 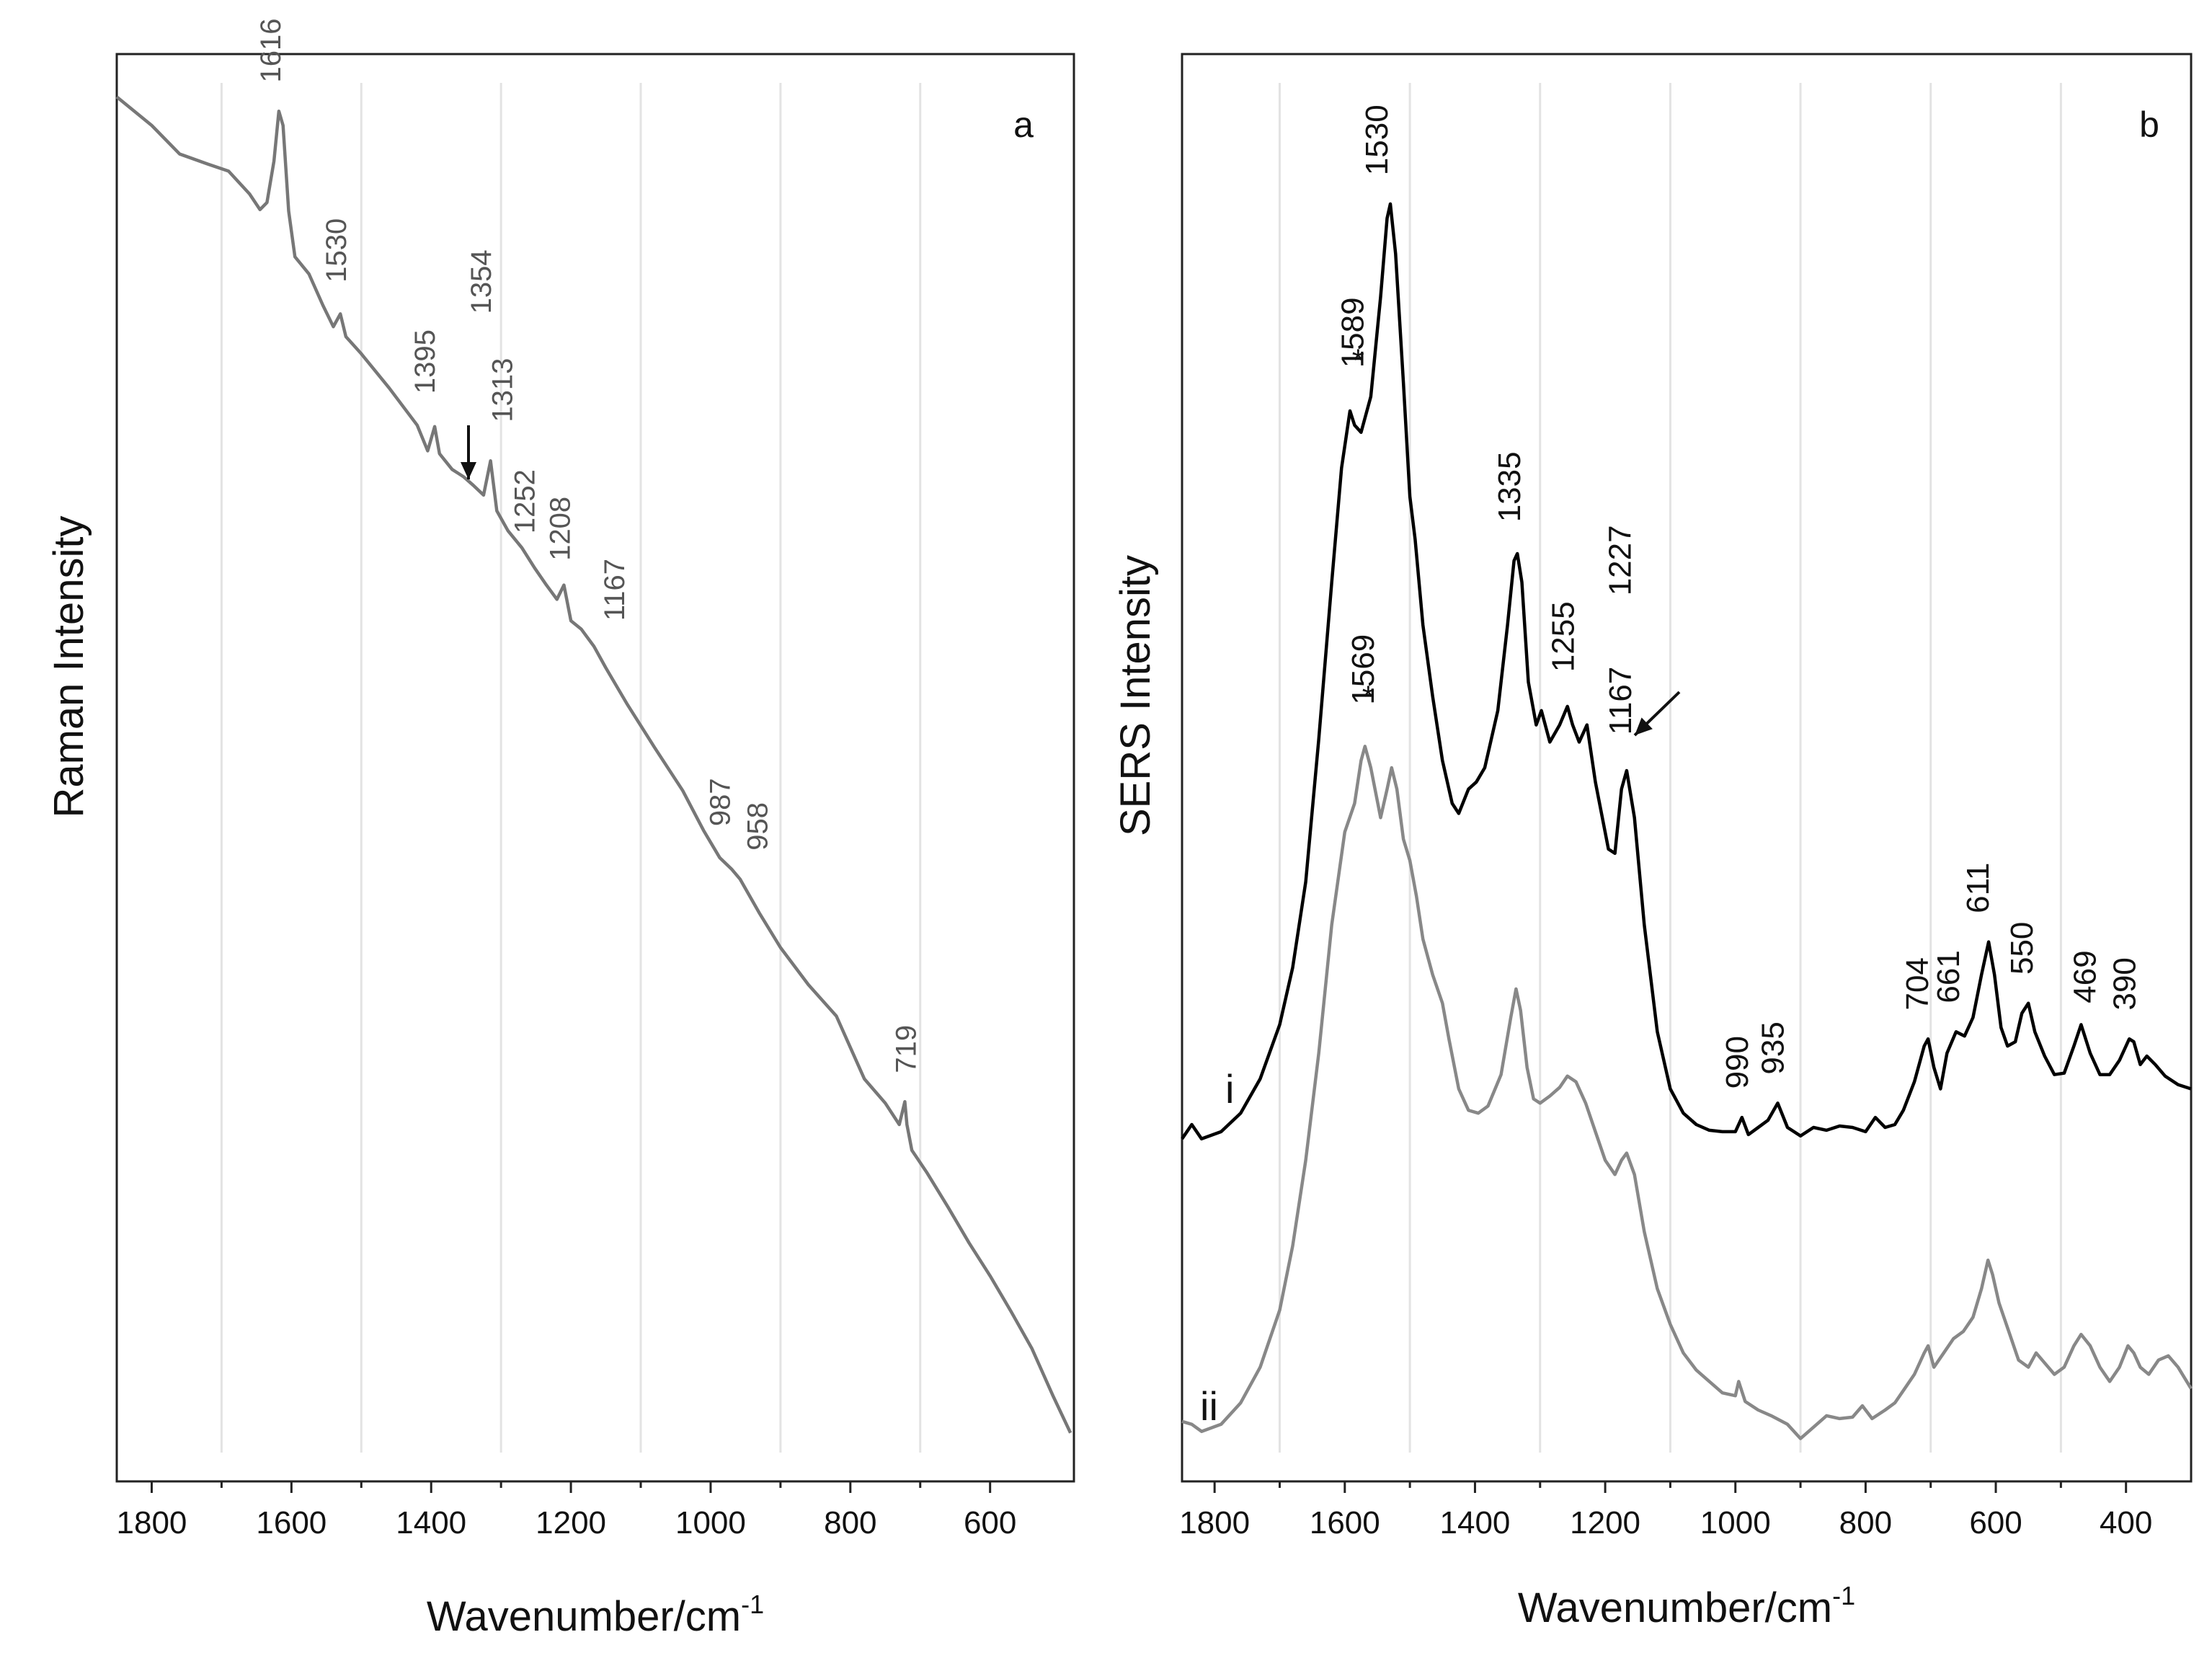 What do you see at coordinates (503, 390) in the screenshot?
I see `peak-label-1313: 1313` at bounding box center [503, 390].